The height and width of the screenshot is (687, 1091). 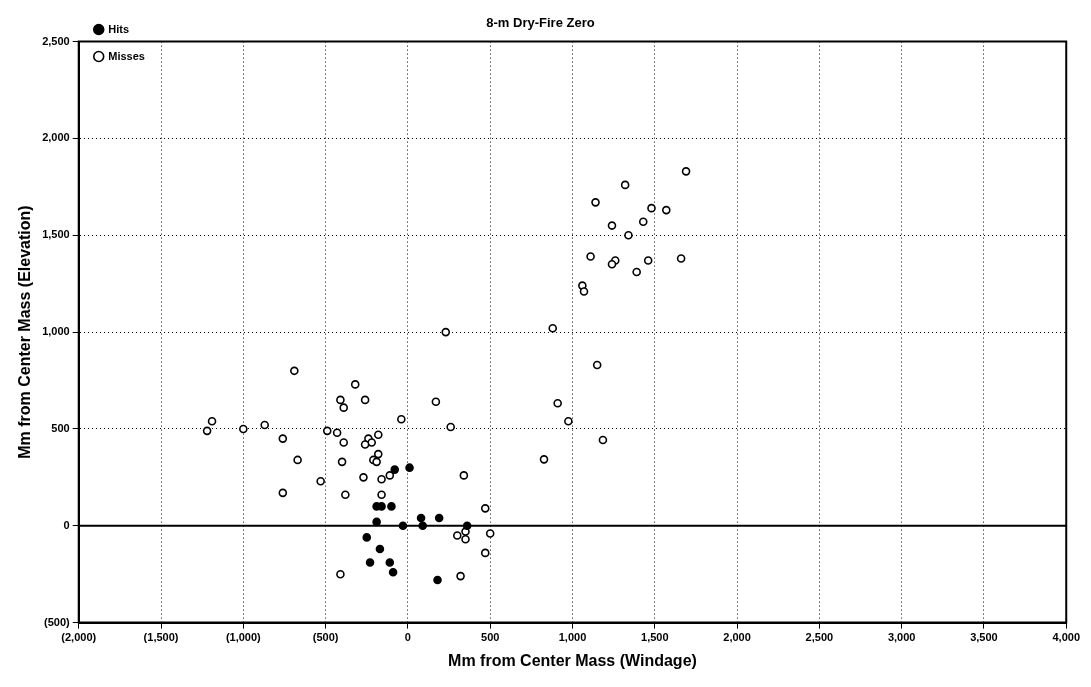 What do you see at coordinates (126, 55) in the screenshot?
I see `legend-label: Misses` at bounding box center [126, 55].